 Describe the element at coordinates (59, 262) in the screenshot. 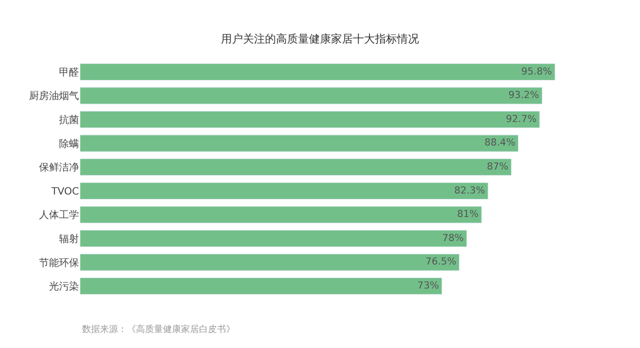

I see `y-tick-label: 节能环保` at that location.